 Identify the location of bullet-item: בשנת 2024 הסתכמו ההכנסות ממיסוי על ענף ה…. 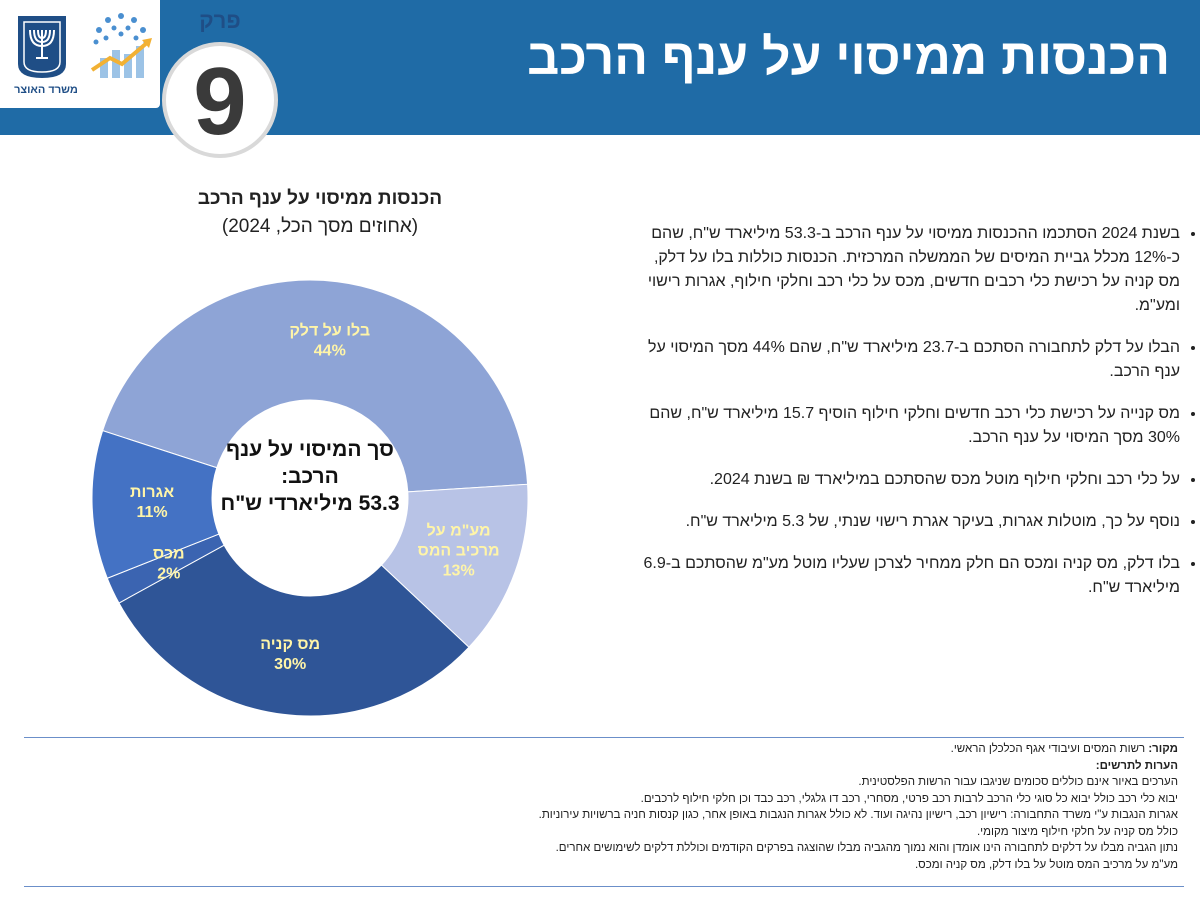
(910, 270).